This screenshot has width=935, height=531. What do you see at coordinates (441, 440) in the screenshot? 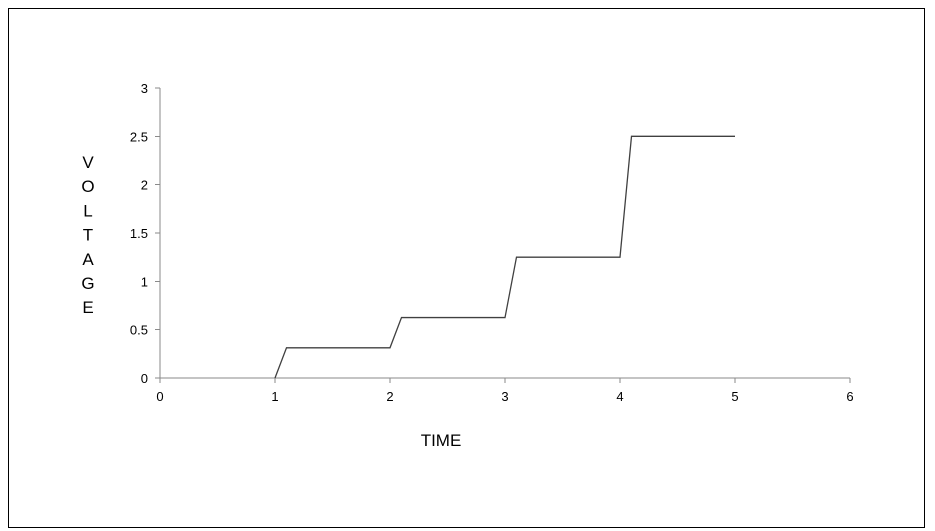
I see `x-axis-title: TIME` at bounding box center [441, 440].